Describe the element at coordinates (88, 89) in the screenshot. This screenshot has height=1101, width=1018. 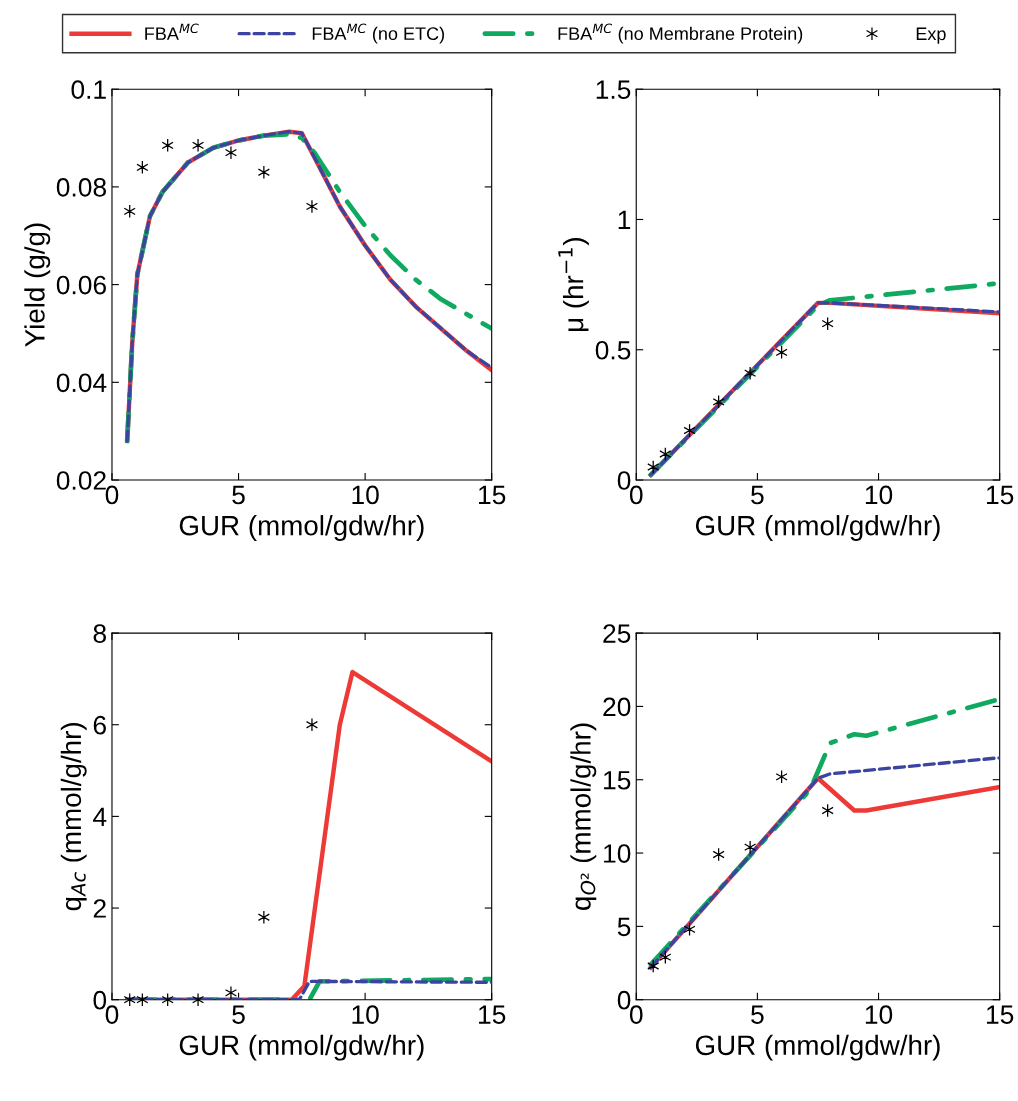
I see `y-tick-label: 0.1` at that location.